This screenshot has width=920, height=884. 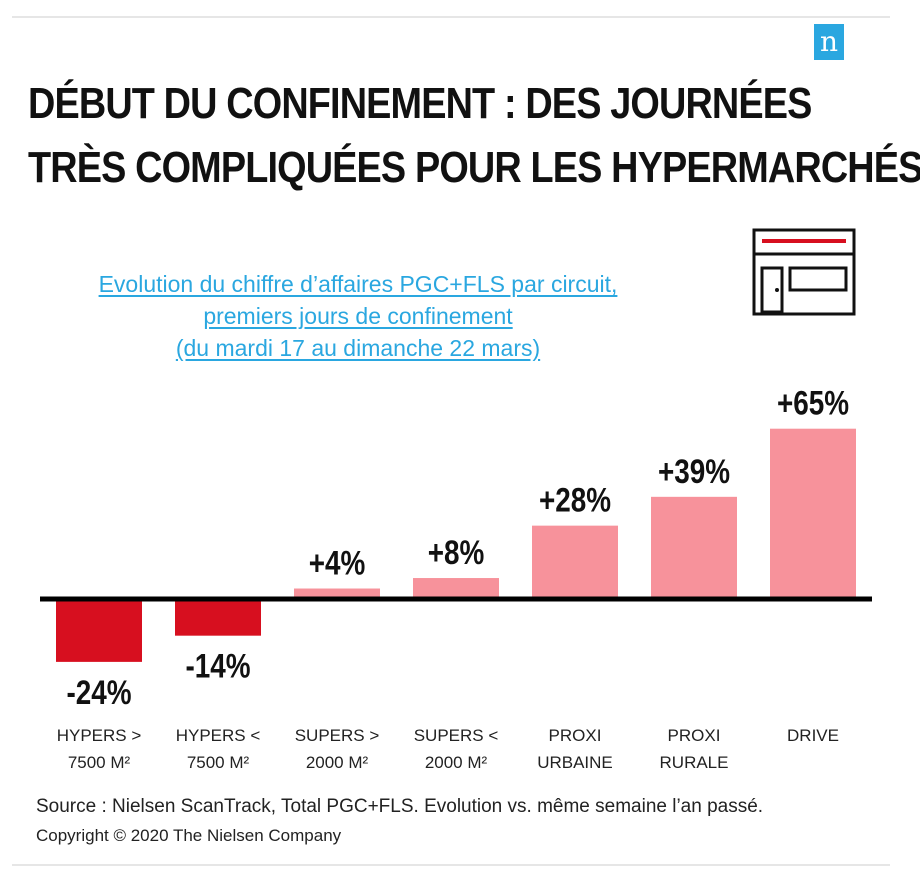 I want to click on category-label-2-2: 7500 M², so click(x=218, y=762).